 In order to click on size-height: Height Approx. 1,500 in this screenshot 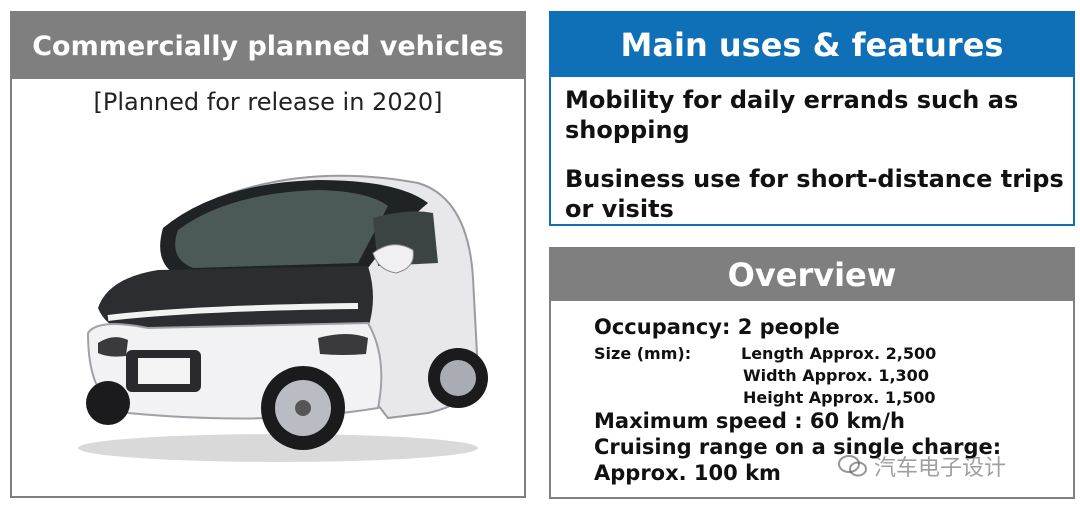, I will do `click(839, 397)`.